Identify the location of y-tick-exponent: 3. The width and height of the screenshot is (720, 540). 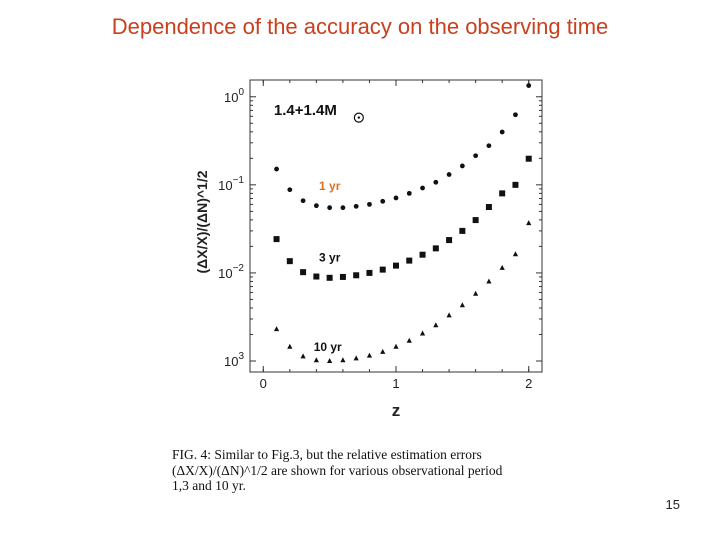
(241, 356).